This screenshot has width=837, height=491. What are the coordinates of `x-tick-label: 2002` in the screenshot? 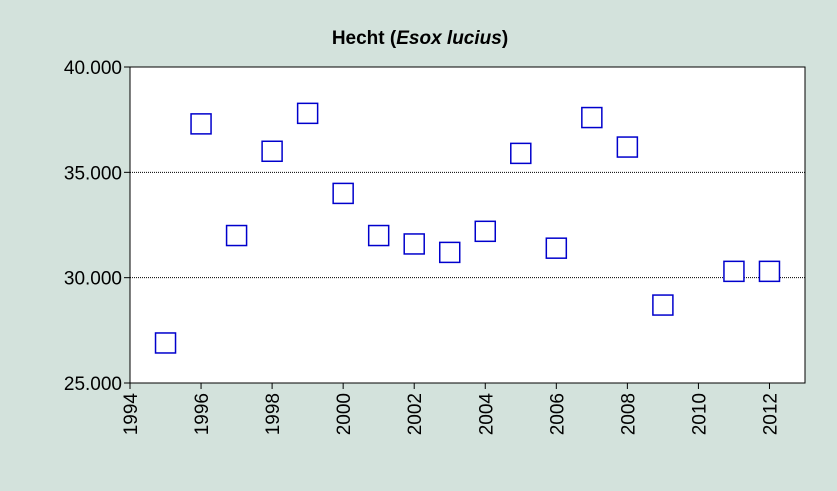 It's located at (415, 414).